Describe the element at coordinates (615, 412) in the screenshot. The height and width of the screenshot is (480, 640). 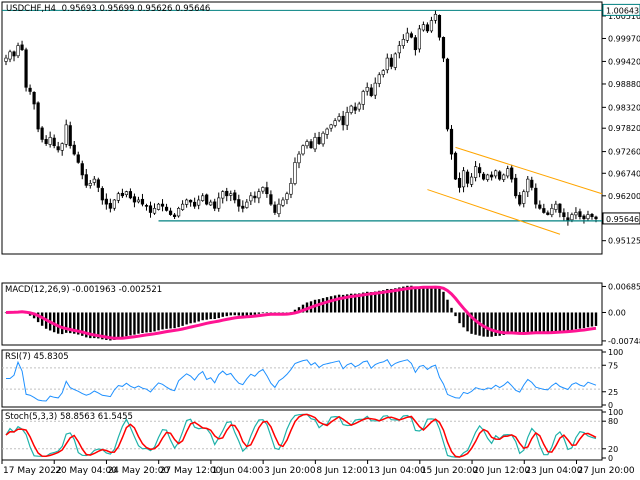
I see `stoch-tick-label: 100` at that location.